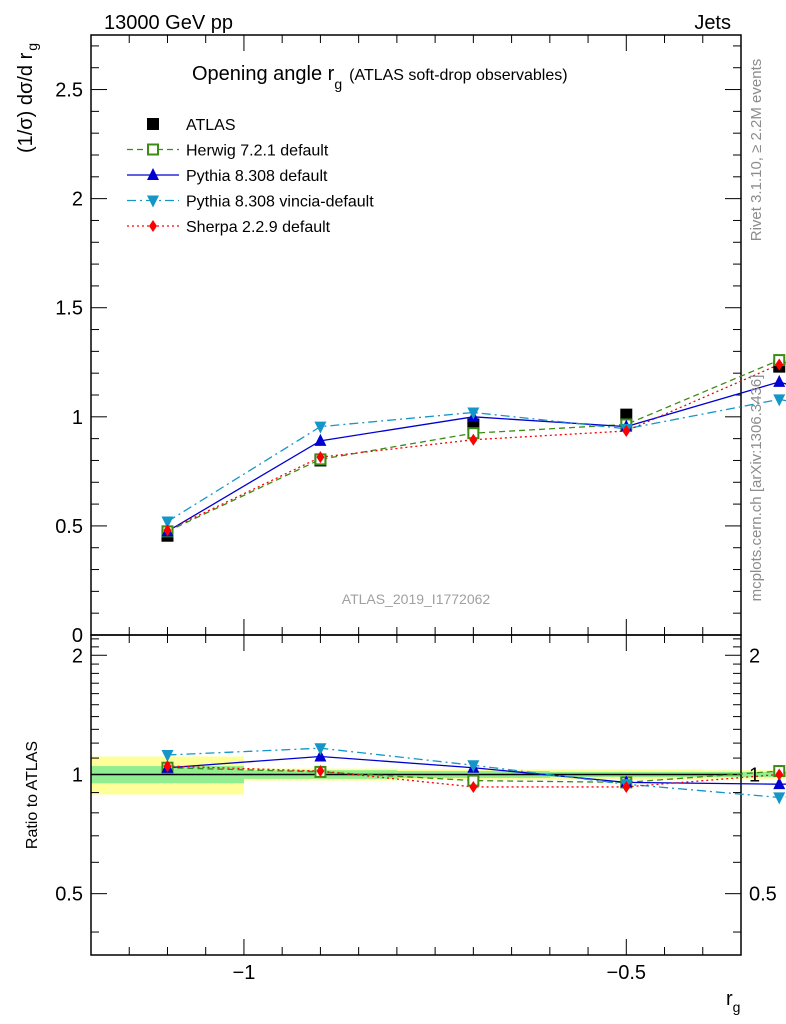  I want to click on main-y-axis-label: (1/σ) dσ/d rg, so click(27, 98).